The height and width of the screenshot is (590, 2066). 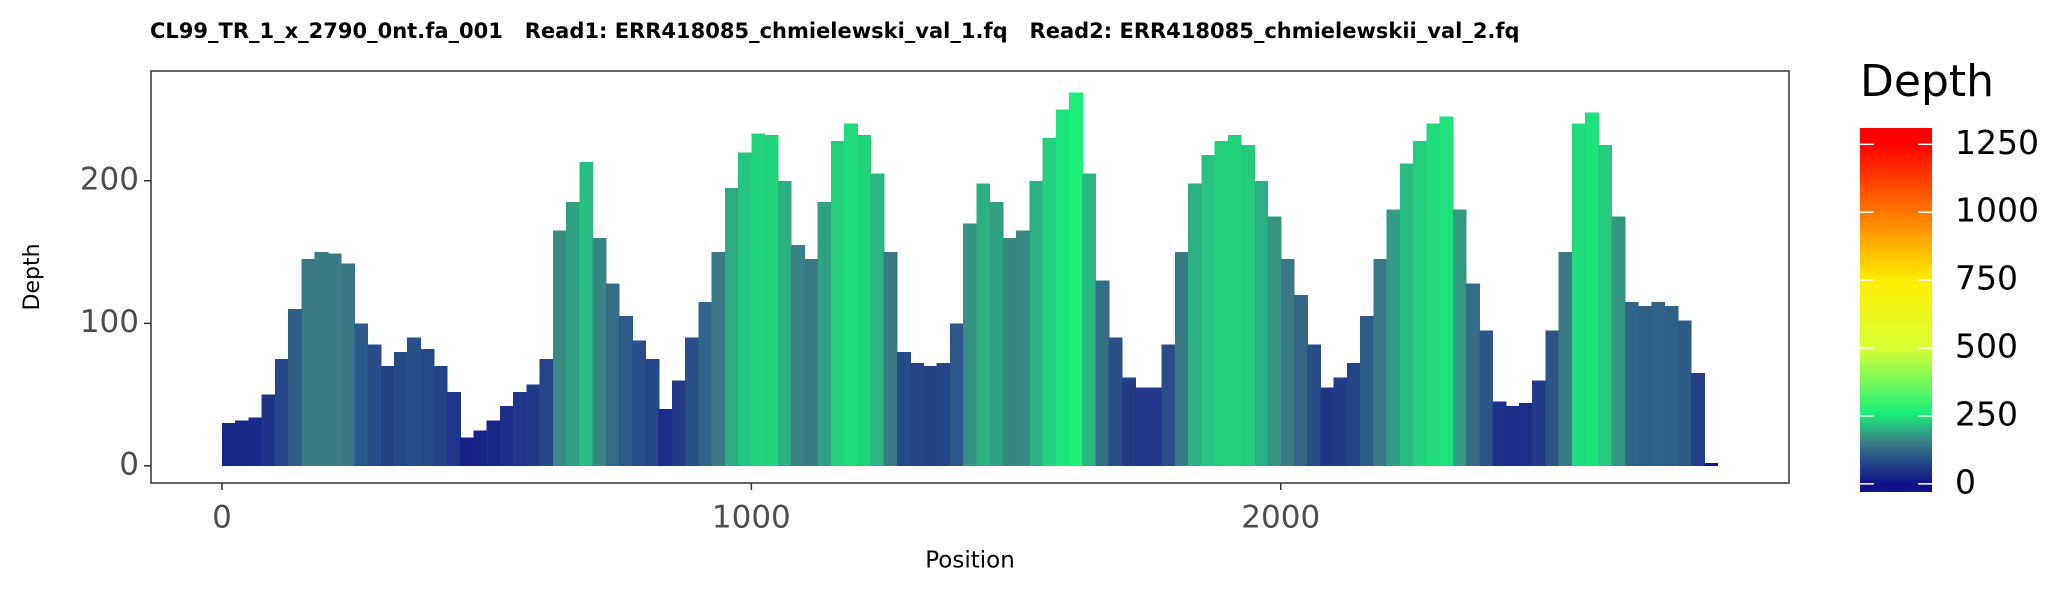 What do you see at coordinates (1927, 81) in the screenshot?
I see `legend-title: Depth` at bounding box center [1927, 81].